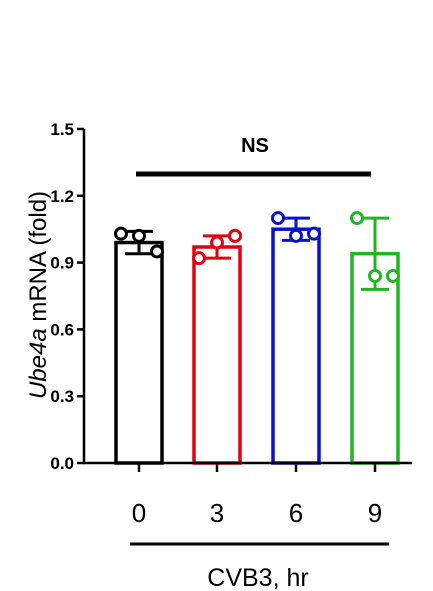  Describe the element at coordinates (38, 259) in the screenshot. I see `y-axis-title-rest: mRNA (fold)` at that location.